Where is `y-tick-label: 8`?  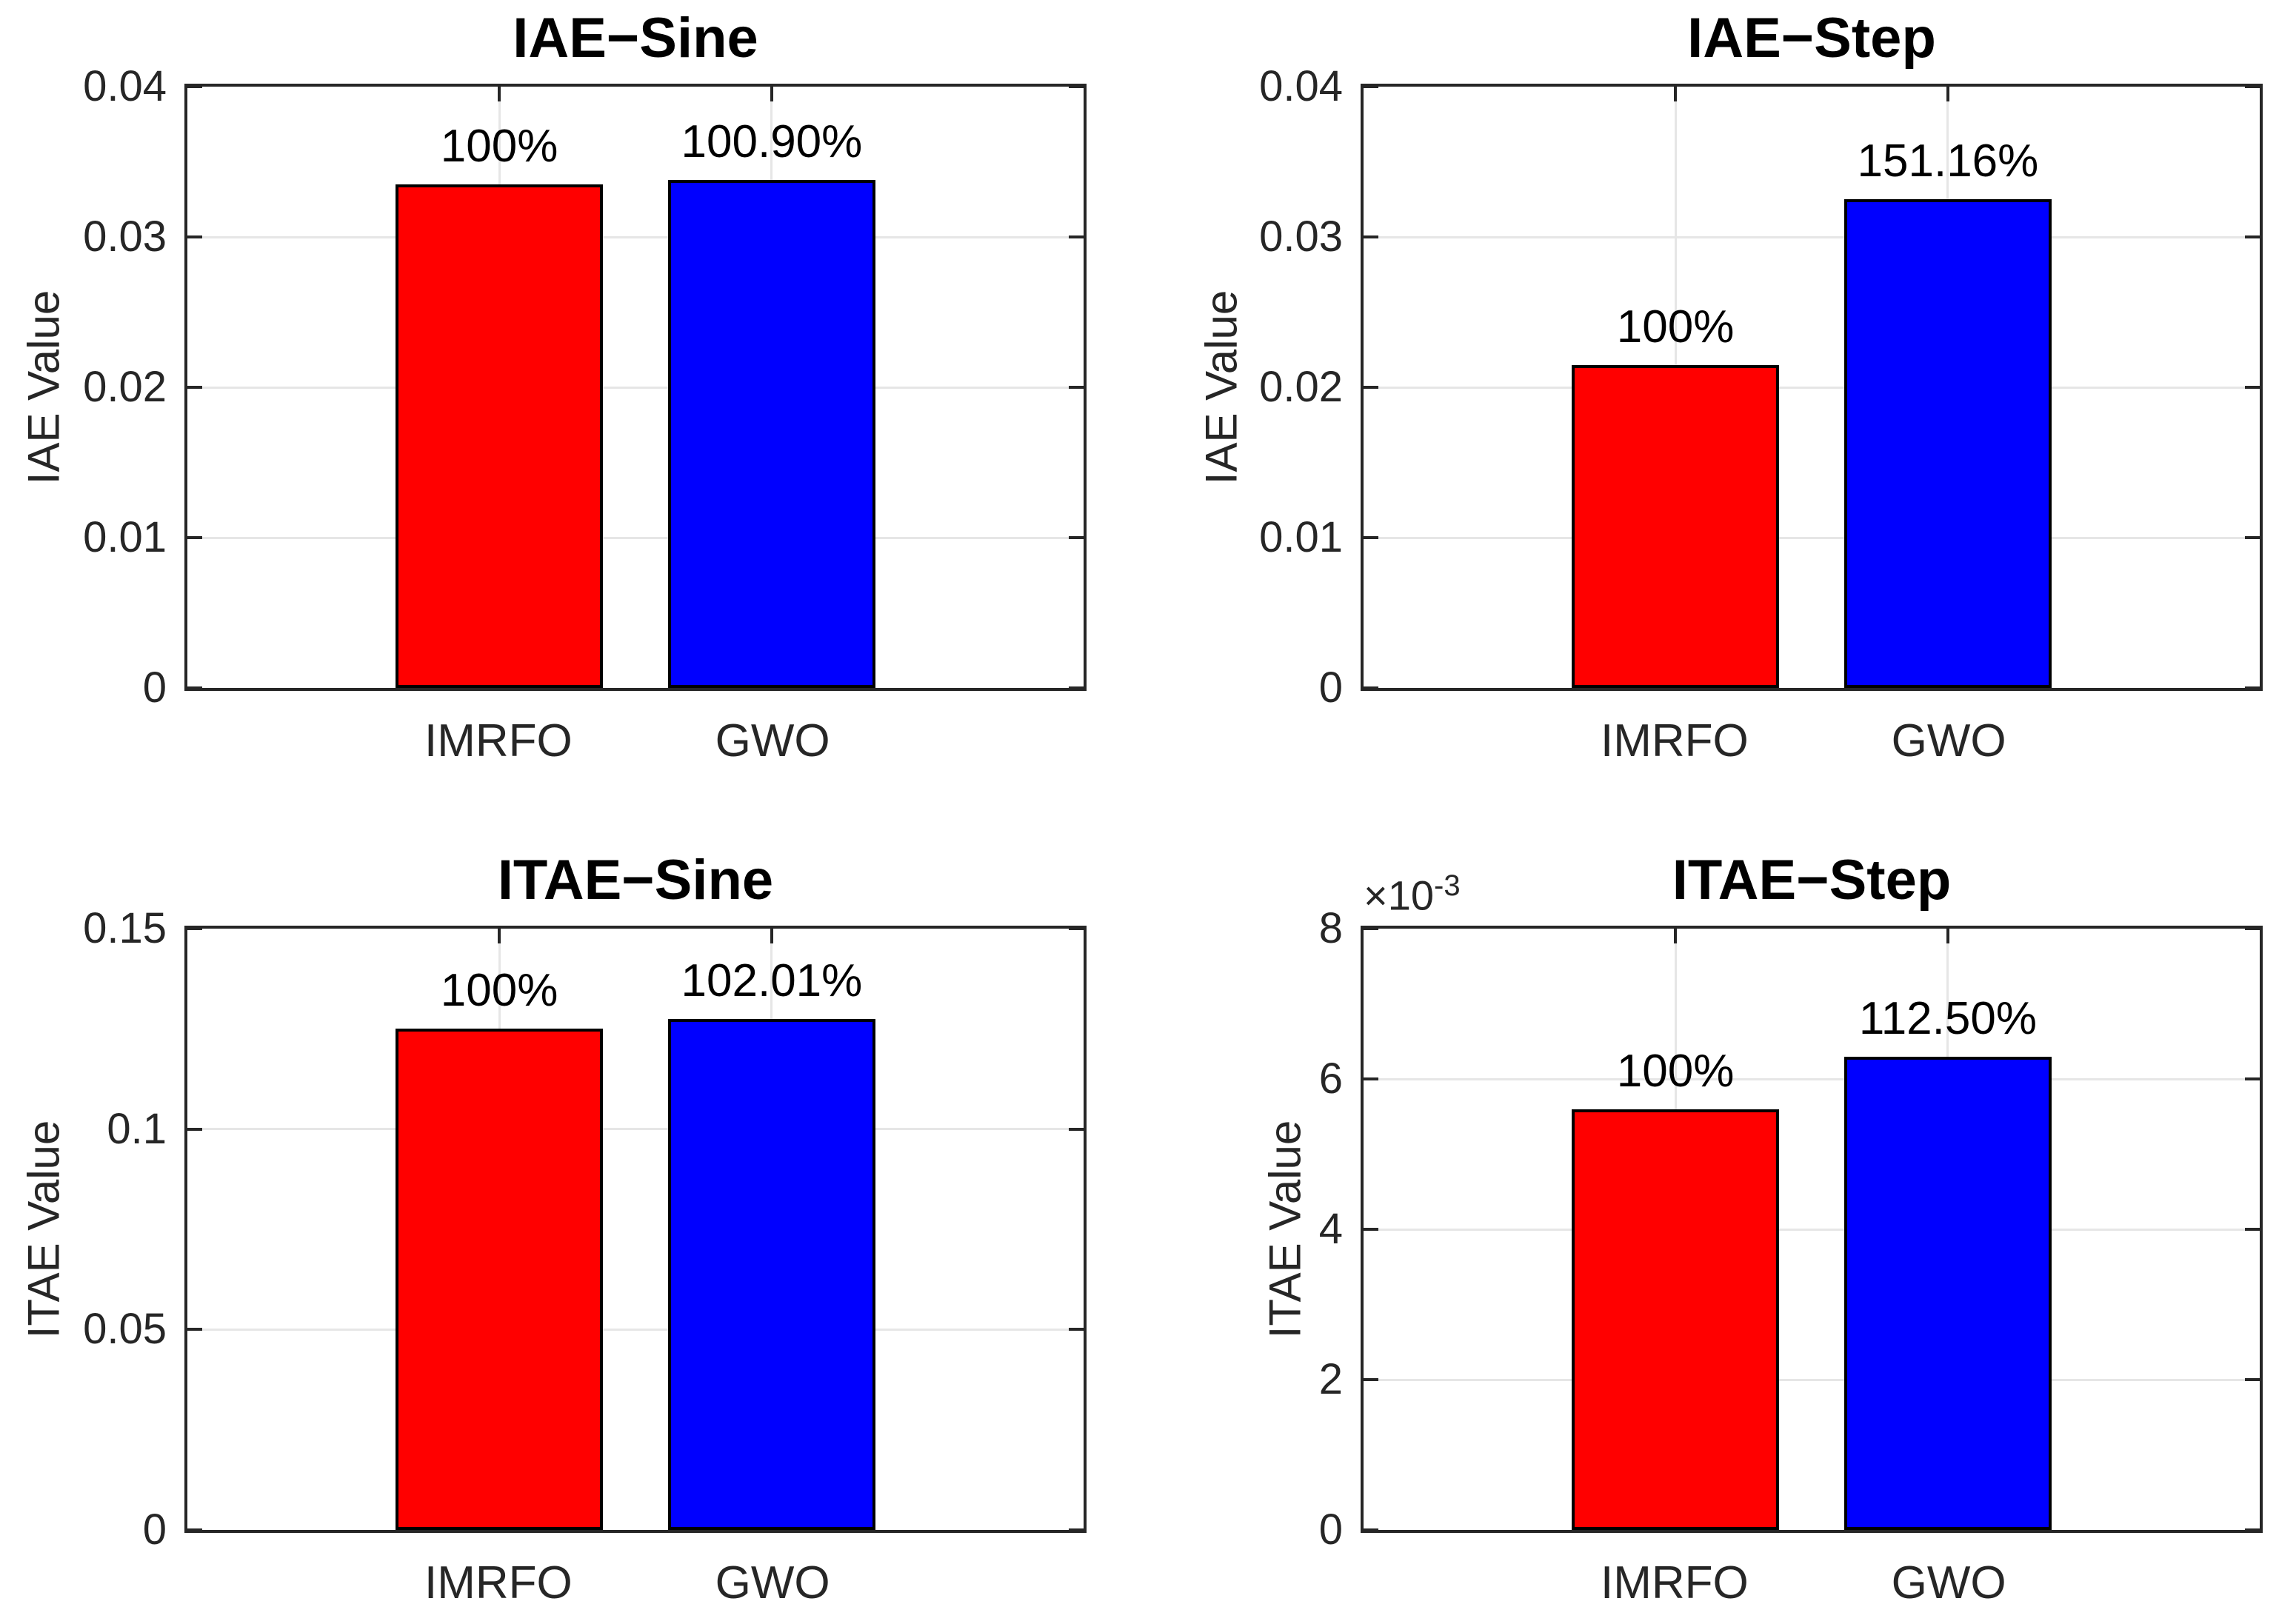
y-tick-label: 8 is located at coordinates (1330, 928).